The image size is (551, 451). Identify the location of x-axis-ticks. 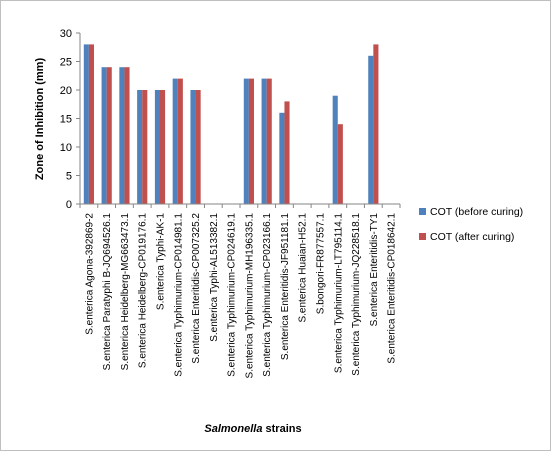
(240, 206).